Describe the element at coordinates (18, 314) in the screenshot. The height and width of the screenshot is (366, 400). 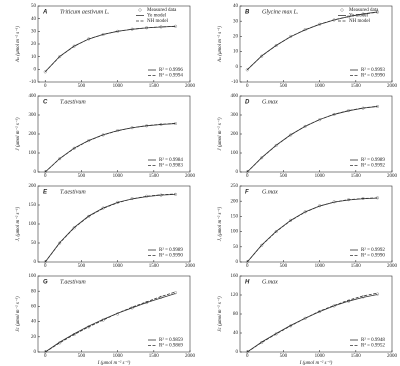
I see `y-axis-label: Jc (μmol m⁻² s⁻¹)` at that location.